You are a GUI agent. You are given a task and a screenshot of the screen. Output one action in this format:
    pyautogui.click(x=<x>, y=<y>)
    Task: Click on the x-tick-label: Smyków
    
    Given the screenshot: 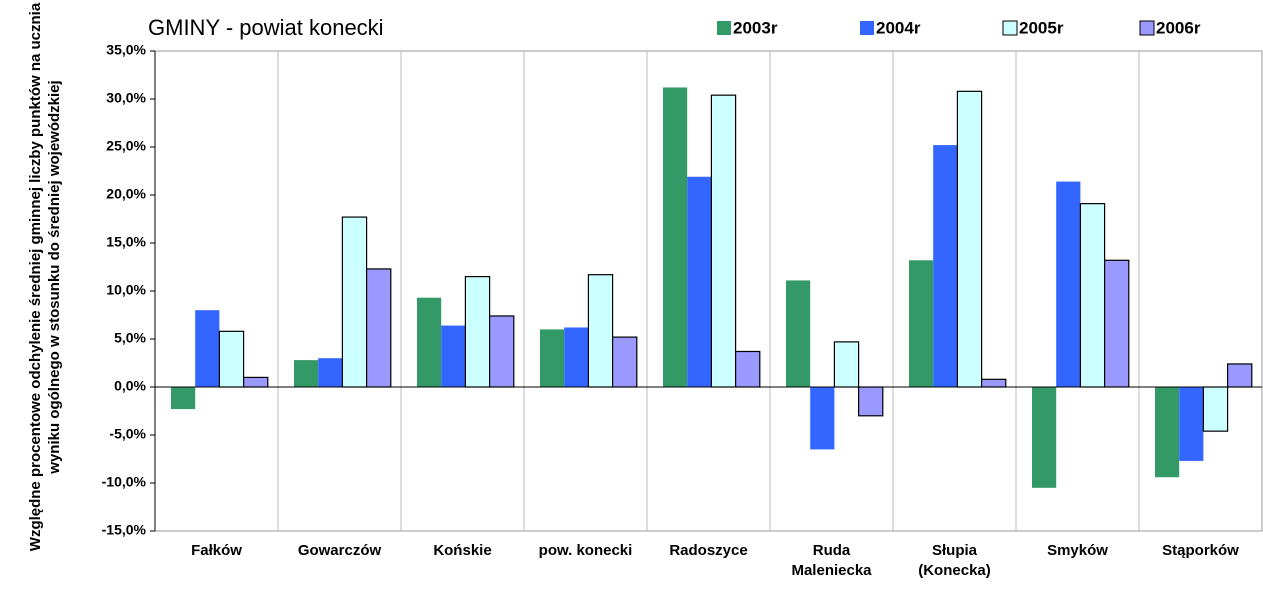 What is the action you would take?
    pyautogui.click(x=1077, y=550)
    